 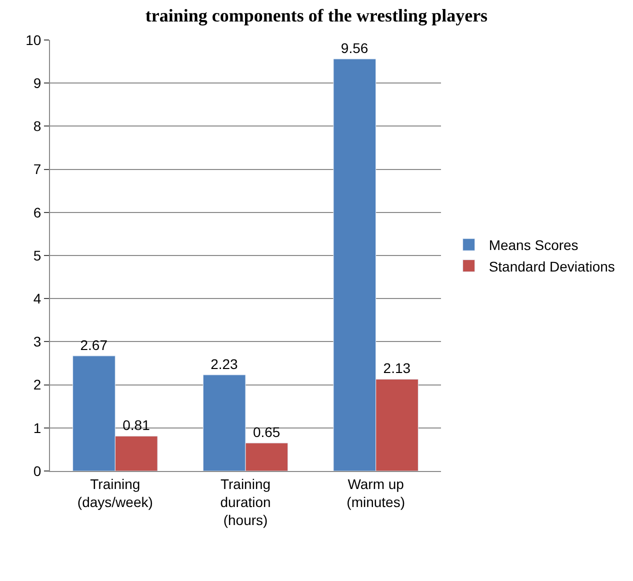 What do you see at coordinates (115, 493) in the screenshot?
I see `x-tick-label: Training (days/week)` at bounding box center [115, 493].